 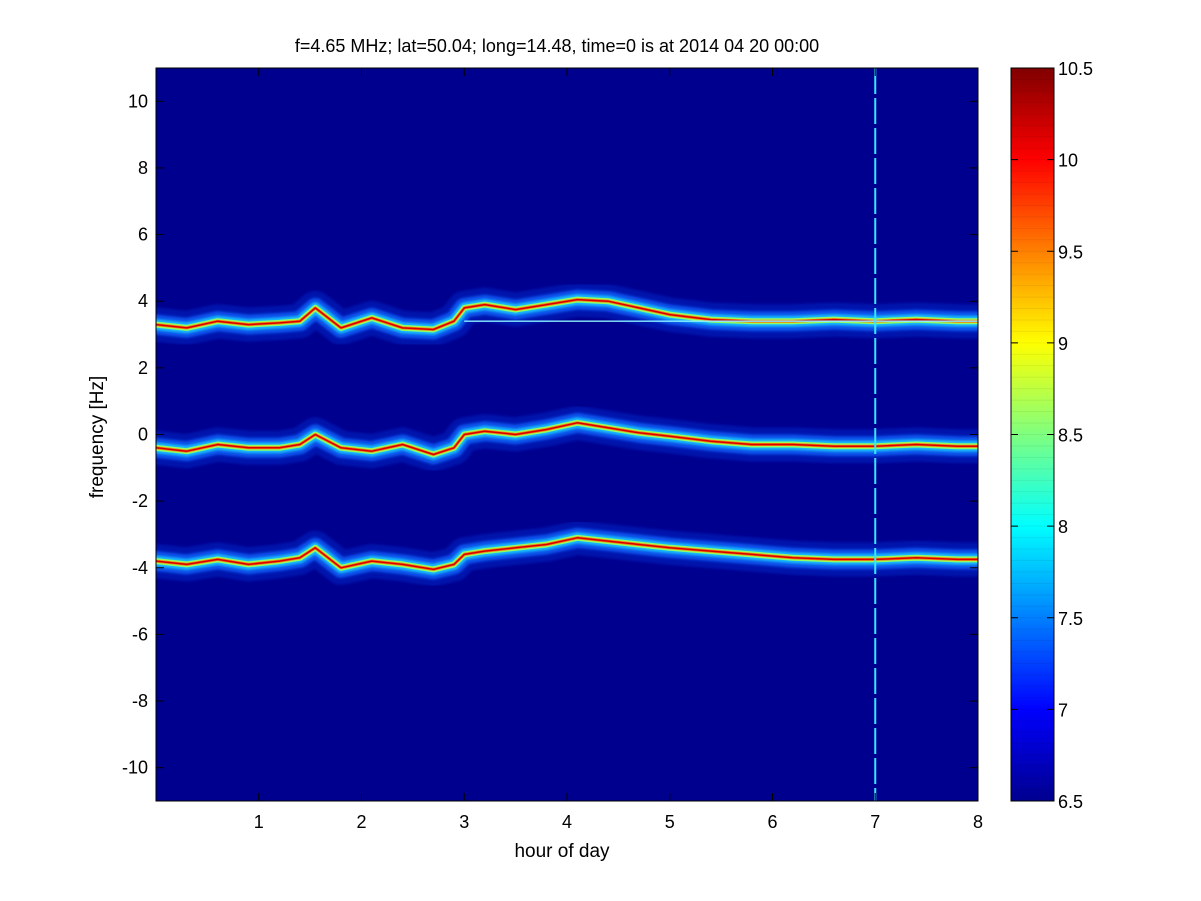 What do you see at coordinates (1063, 710) in the screenshot?
I see `colorbar-tick-label: 7` at bounding box center [1063, 710].